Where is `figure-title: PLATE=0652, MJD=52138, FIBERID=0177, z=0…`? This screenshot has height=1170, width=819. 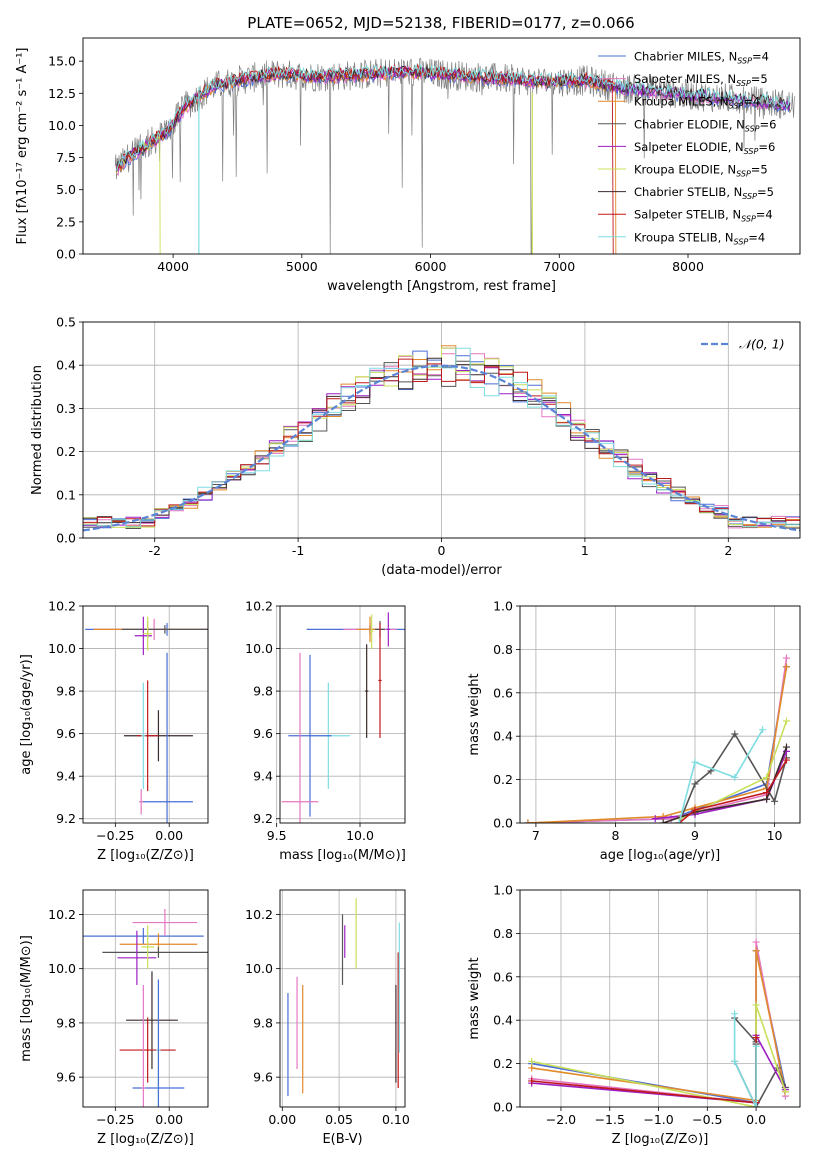
figure-title: PLATE=0652, MJD=52138, FIBERID=0177, z=0… is located at coordinates (440, 23).